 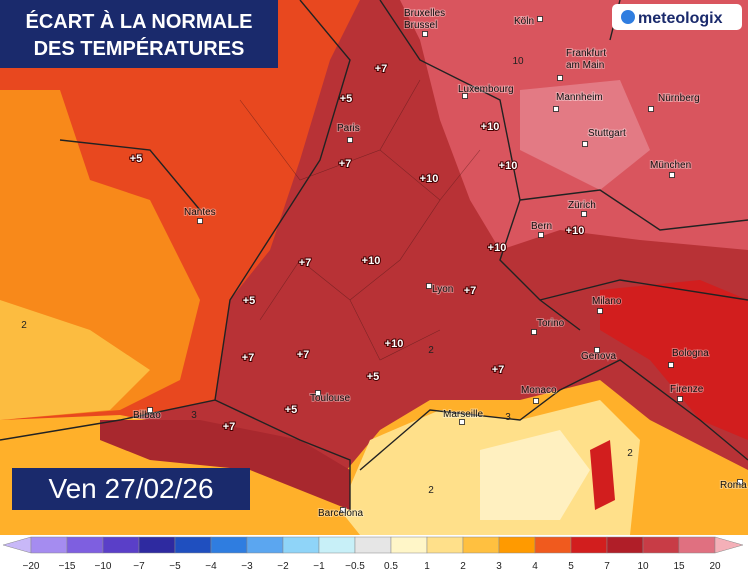 I want to click on legend-label: 3, so click(x=499, y=566).